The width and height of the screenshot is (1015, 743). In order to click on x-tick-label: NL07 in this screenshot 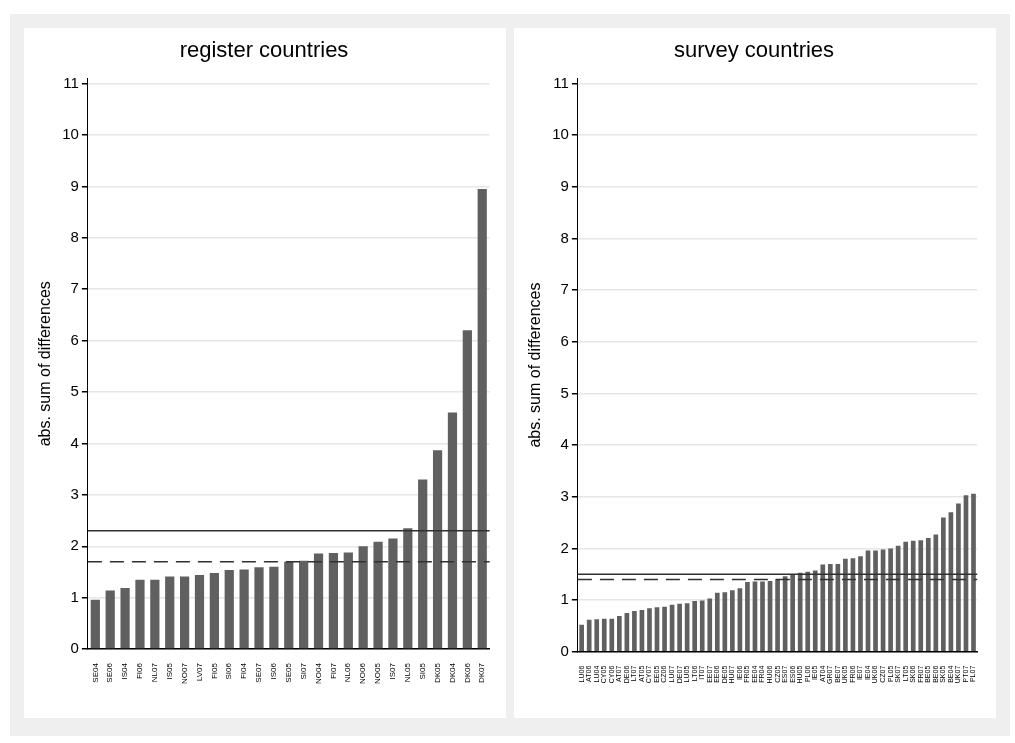, I will do `click(155, 672)`.